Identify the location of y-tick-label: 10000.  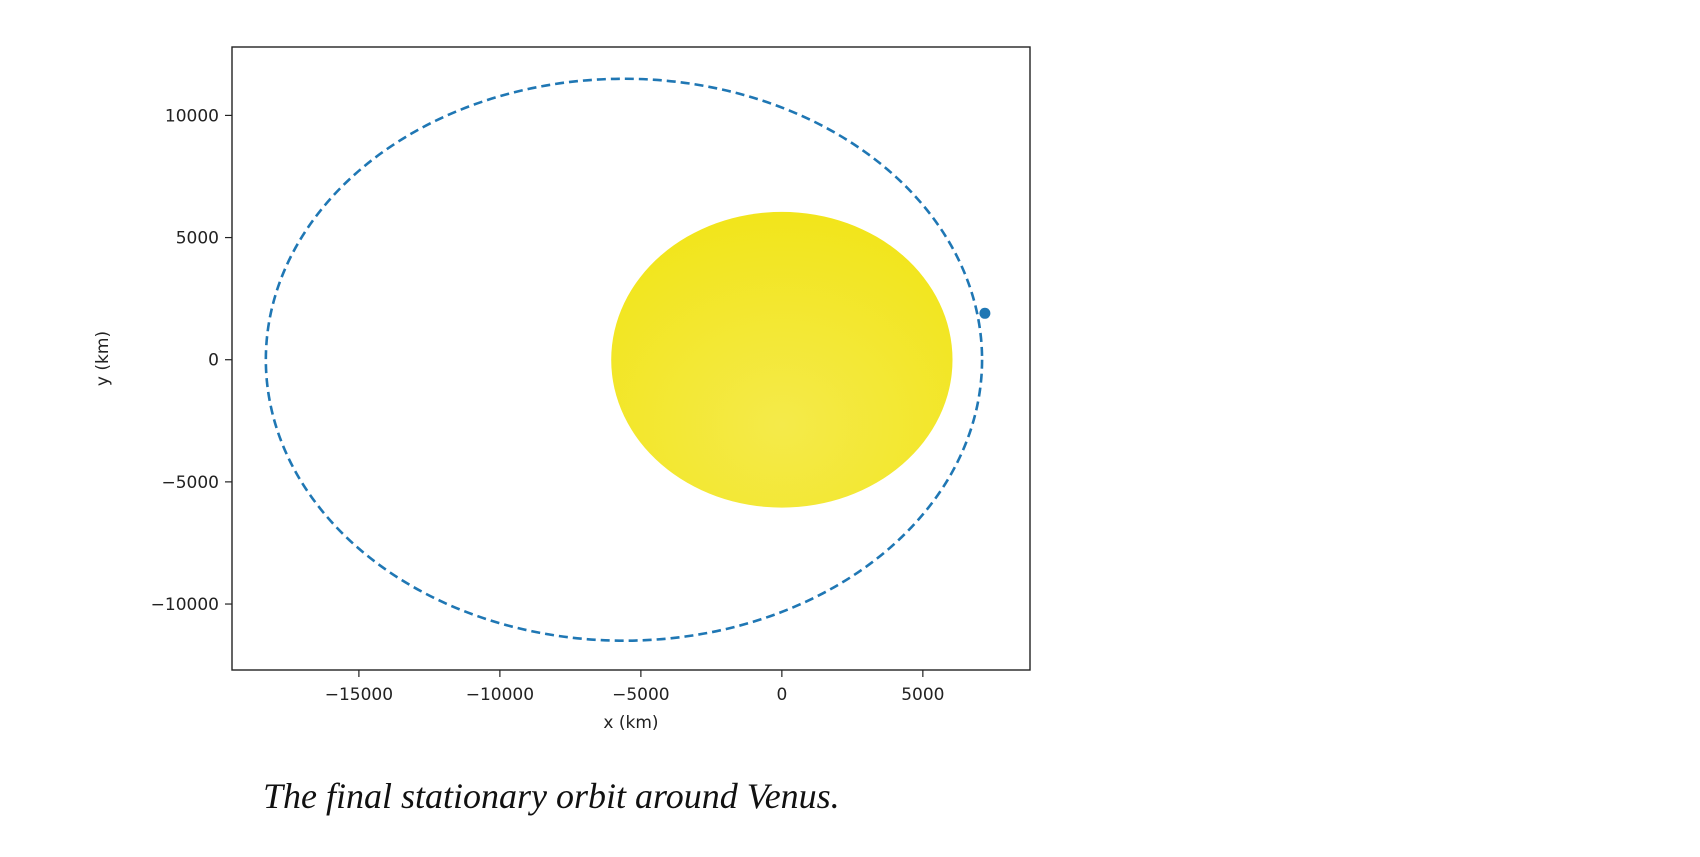
(192, 116).